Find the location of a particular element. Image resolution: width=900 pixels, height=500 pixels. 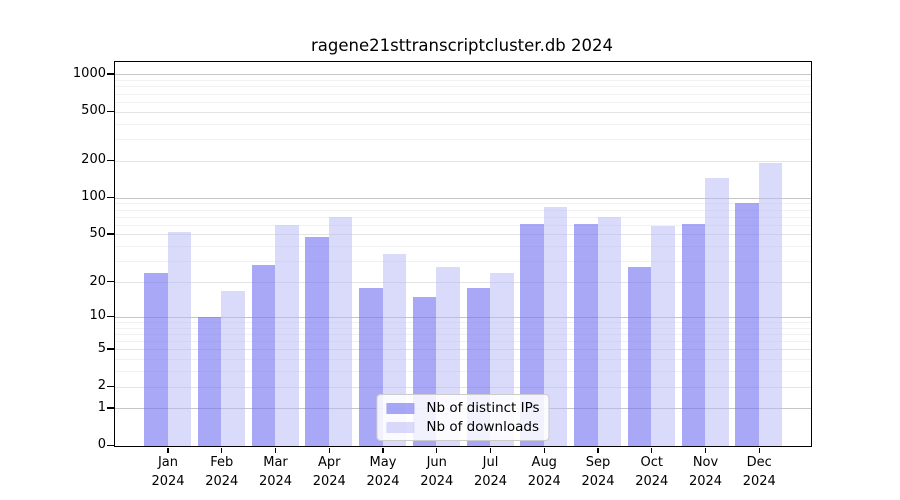

y-tick-label-0: 0 is located at coordinates (101, 444).